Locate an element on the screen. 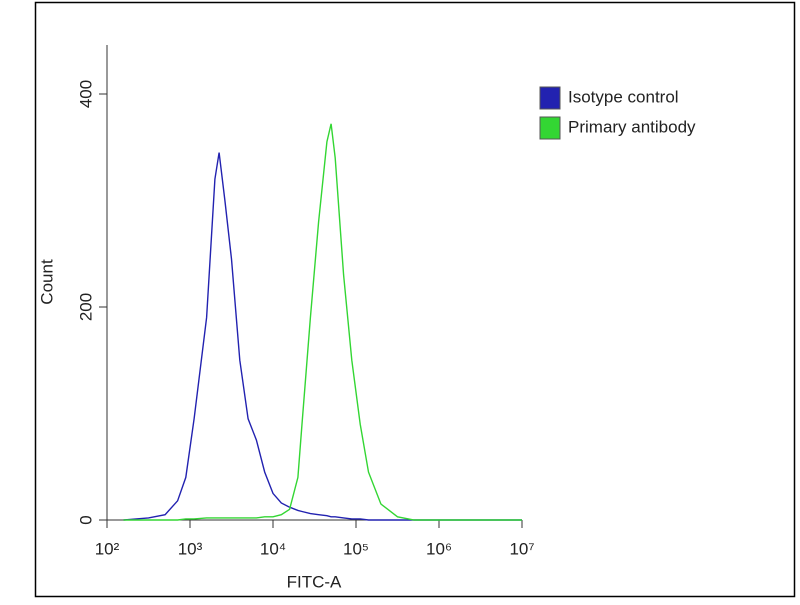  y-axis-label: Count is located at coordinates (46, 282).